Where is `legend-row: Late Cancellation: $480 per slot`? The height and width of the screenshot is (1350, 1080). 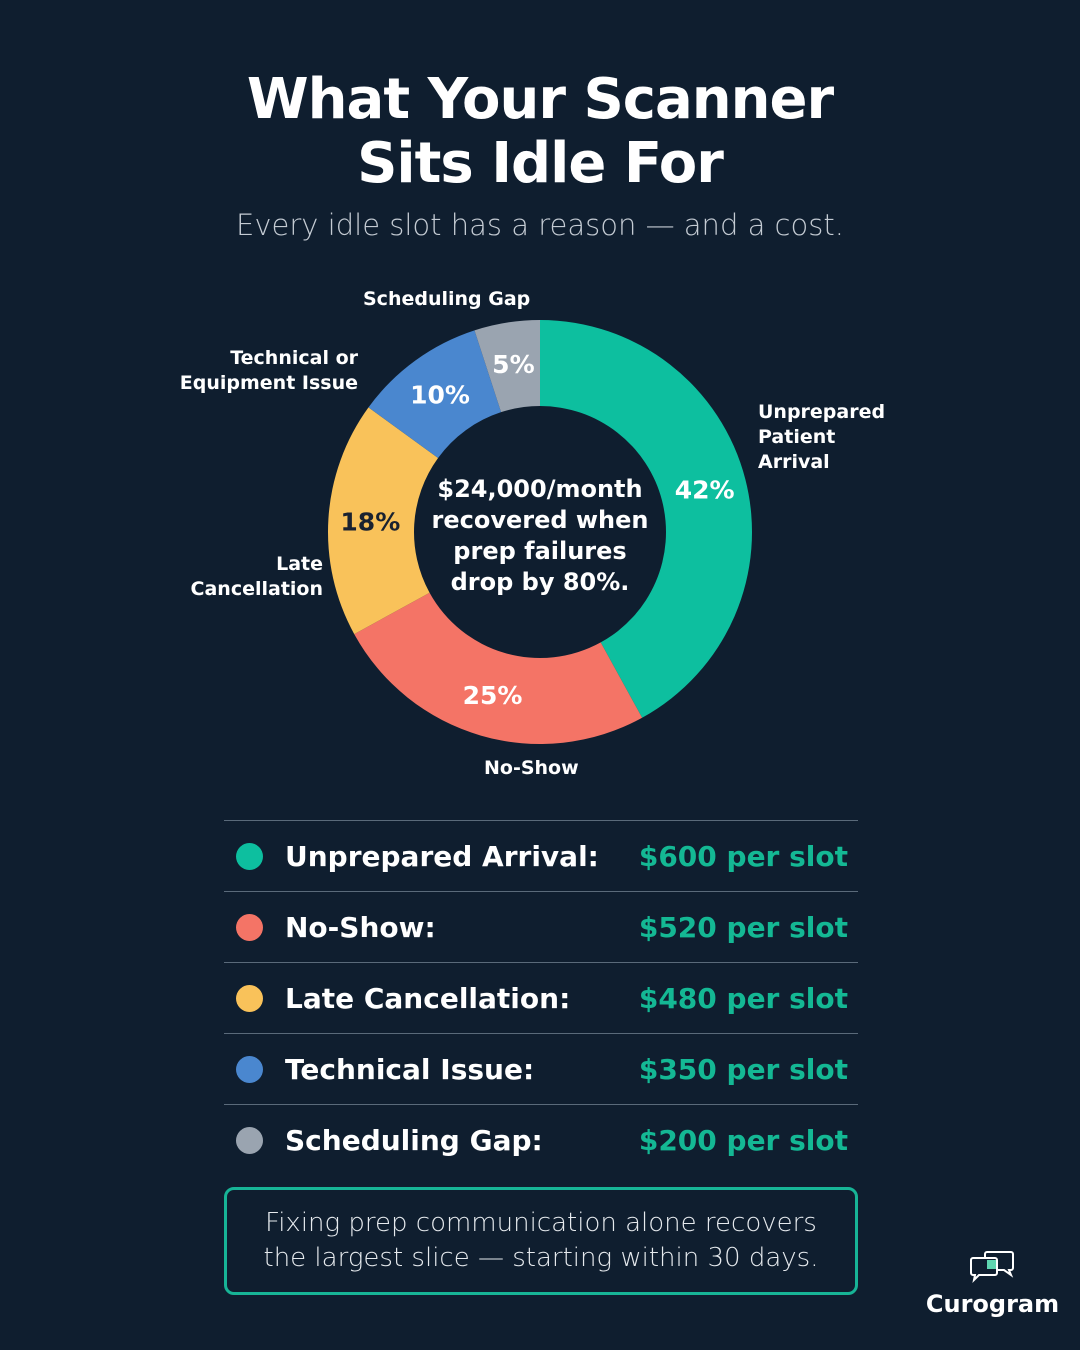 legend-row: Late Cancellation: $480 per slot is located at coordinates (541, 997).